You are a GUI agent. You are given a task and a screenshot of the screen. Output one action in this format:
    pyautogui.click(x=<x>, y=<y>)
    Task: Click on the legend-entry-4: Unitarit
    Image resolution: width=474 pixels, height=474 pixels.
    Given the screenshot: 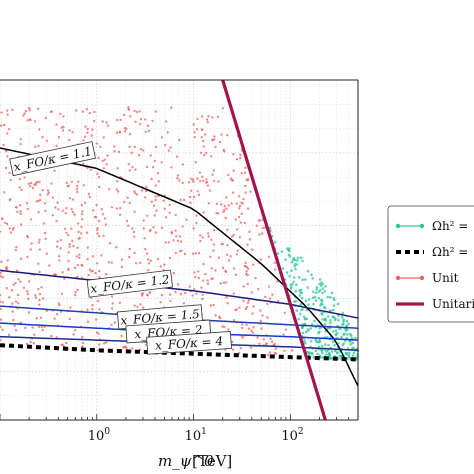 What is the action you would take?
    pyautogui.click(x=435, y=304)
    